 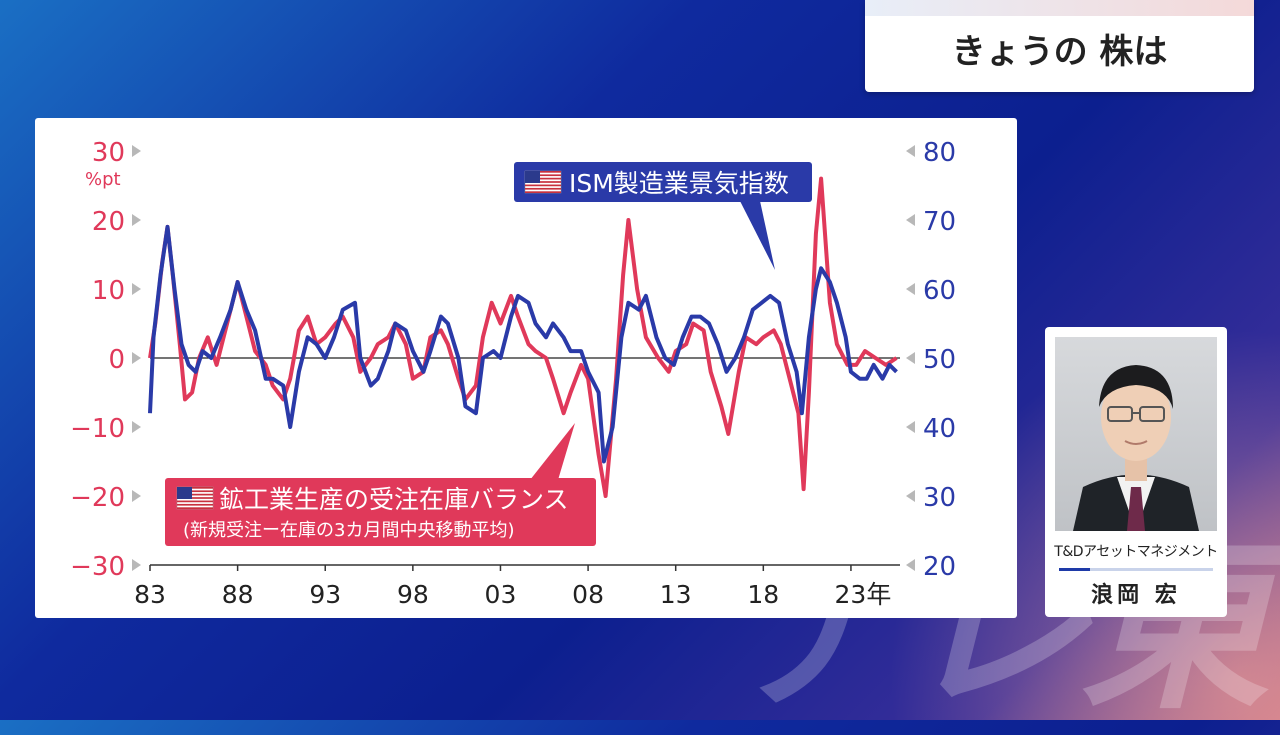 I want to click on segment-title-box: きょうの 株は, so click(x=1059, y=46).